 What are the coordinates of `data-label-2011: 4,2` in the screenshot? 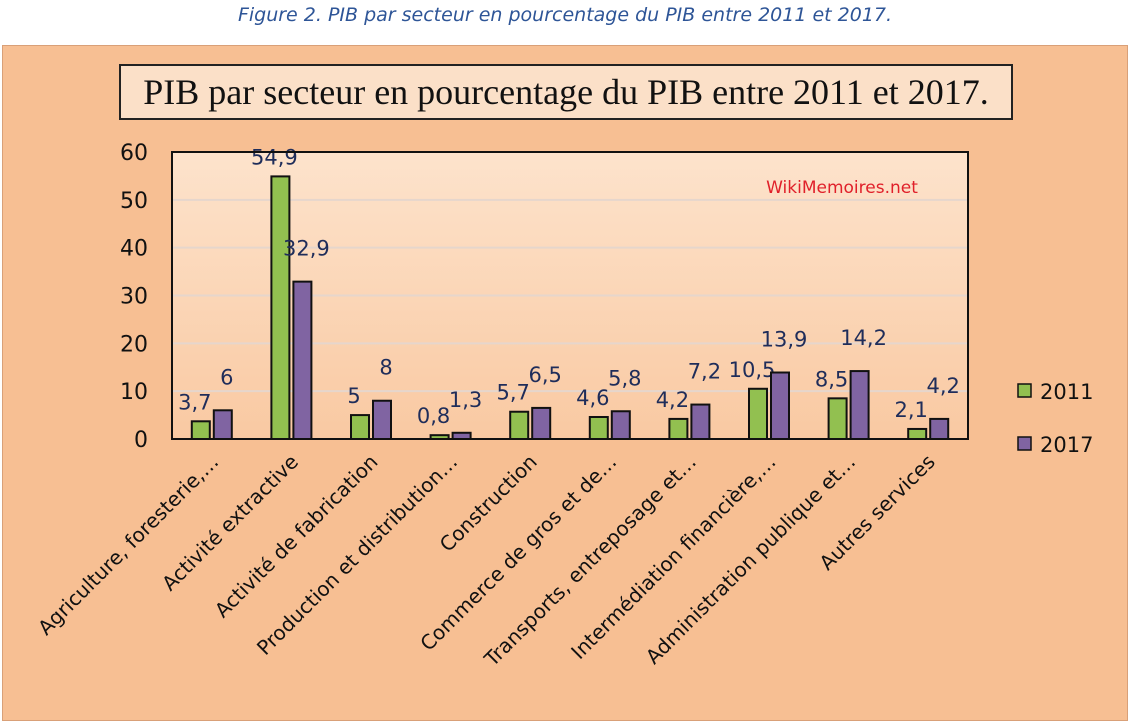 It's located at (672, 400).